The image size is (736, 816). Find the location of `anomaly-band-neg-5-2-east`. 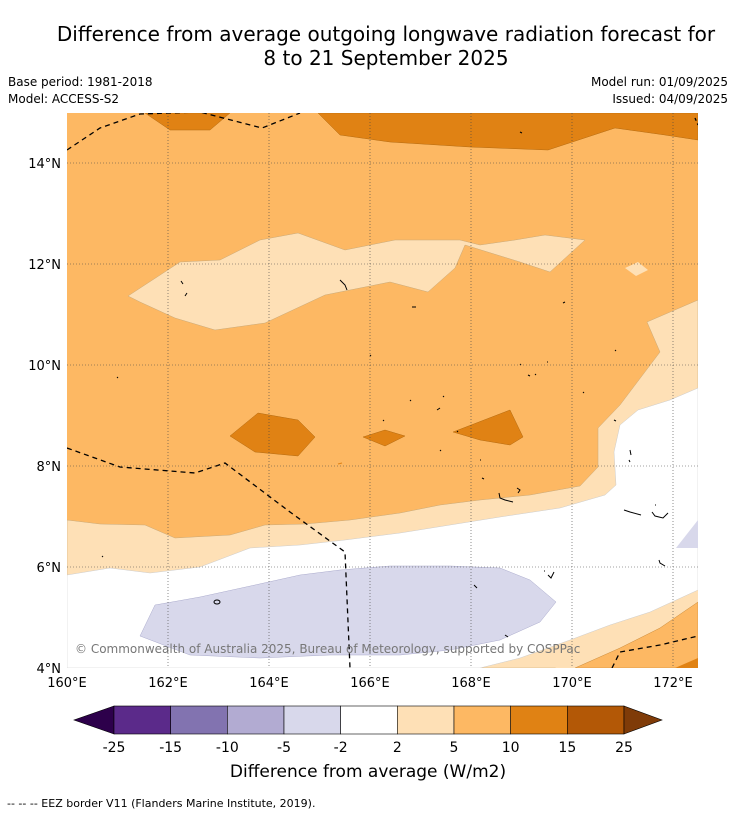

anomaly-band-neg-5-2-east is located at coordinates (687, 534).